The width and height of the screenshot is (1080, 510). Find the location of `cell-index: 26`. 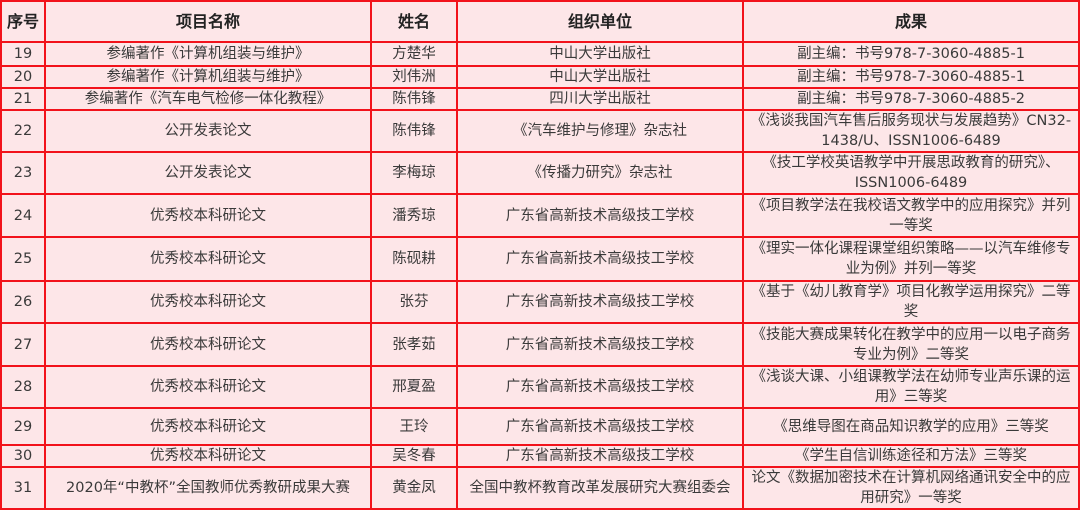

cell-index: 26 is located at coordinates (23, 302).